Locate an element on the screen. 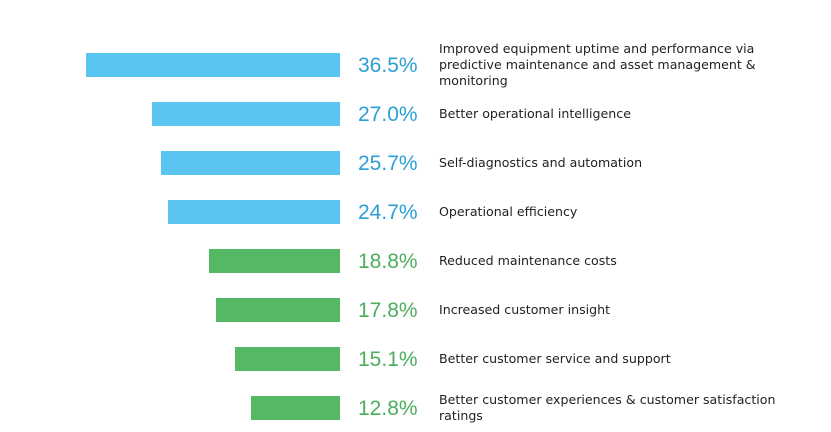 The width and height of the screenshot is (831, 432). category-label-5: Reduced maintenance costs is located at coordinates (619, 261).